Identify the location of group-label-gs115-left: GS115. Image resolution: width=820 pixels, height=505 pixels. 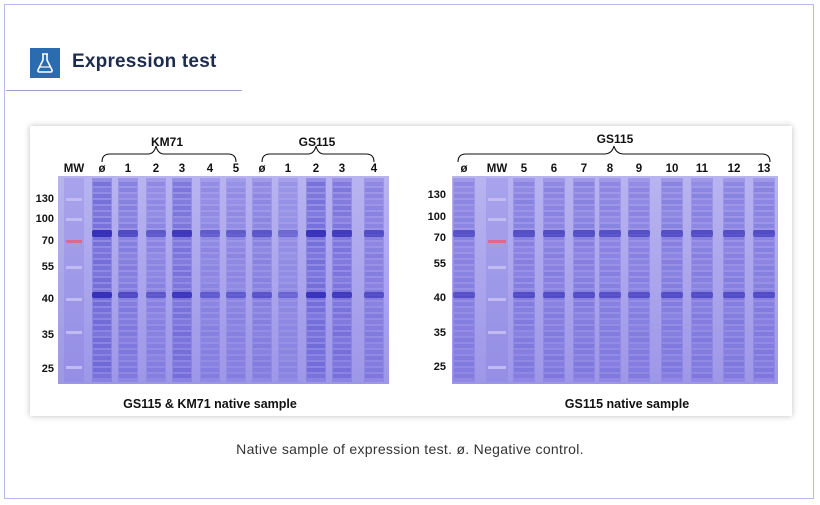
(317, 142).